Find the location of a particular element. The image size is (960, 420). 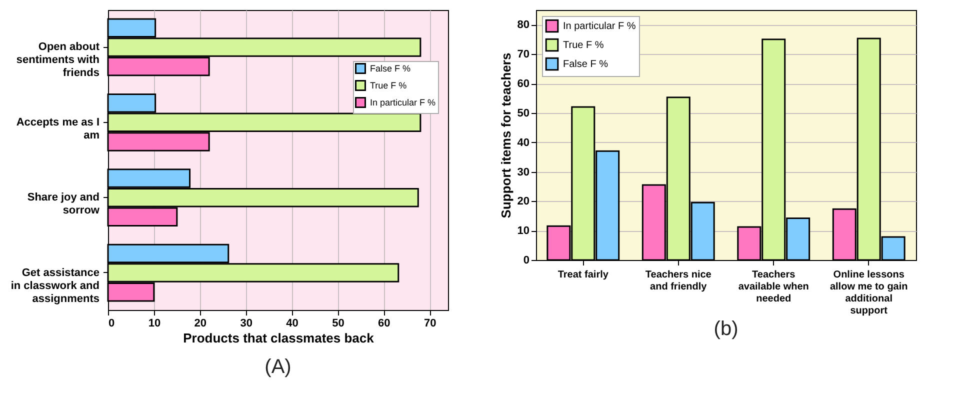

x-tick-label: 40 is located at coordinates (292, 324).